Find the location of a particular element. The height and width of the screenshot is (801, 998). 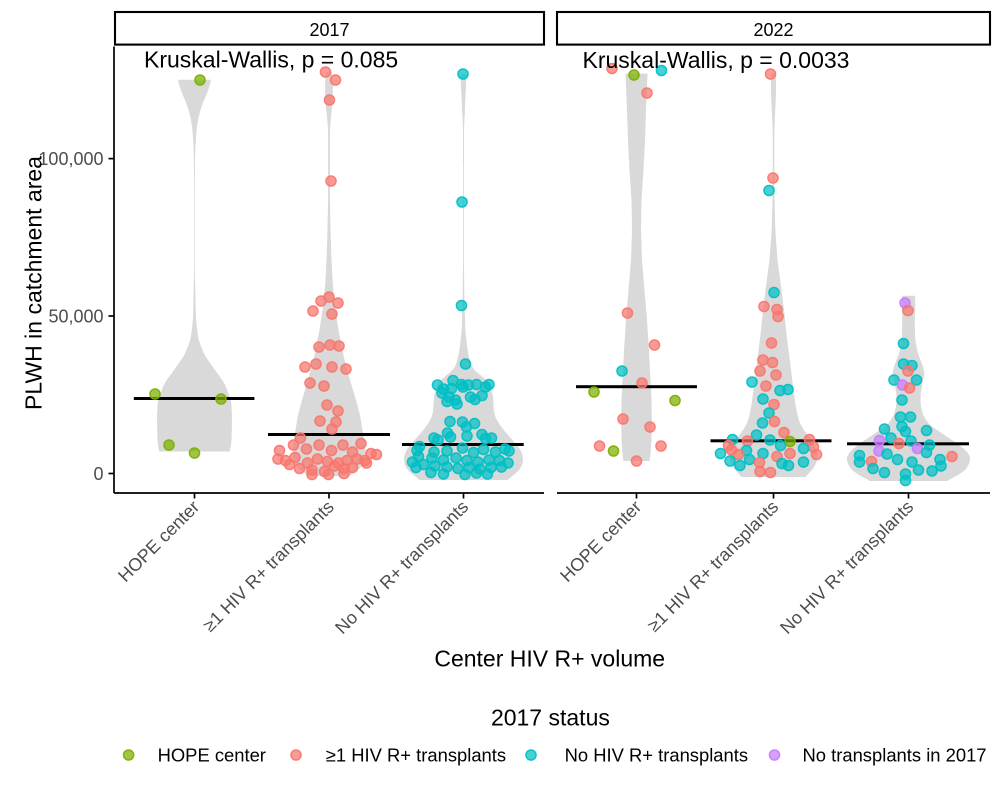

svg-text: 2022 is located at coordinates (773, 30).